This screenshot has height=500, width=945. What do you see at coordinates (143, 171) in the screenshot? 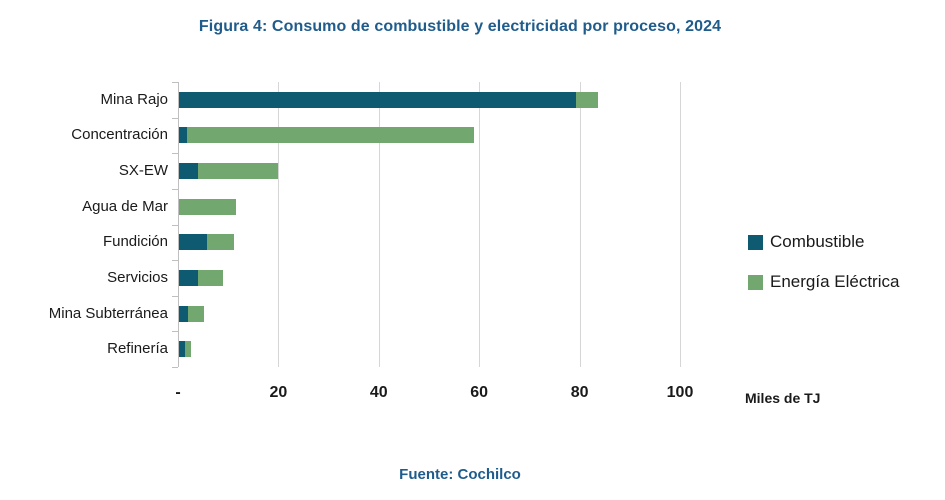
I see `category-label-3: SX-EW` at bounding box center [143, 171].